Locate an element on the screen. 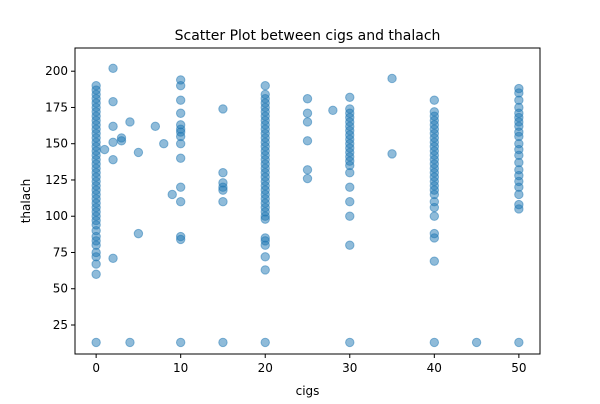 Image resolution: width=600 pixels, height=404 pixels. x-tick-label-20: 20 is located at coordinates (265, 368).